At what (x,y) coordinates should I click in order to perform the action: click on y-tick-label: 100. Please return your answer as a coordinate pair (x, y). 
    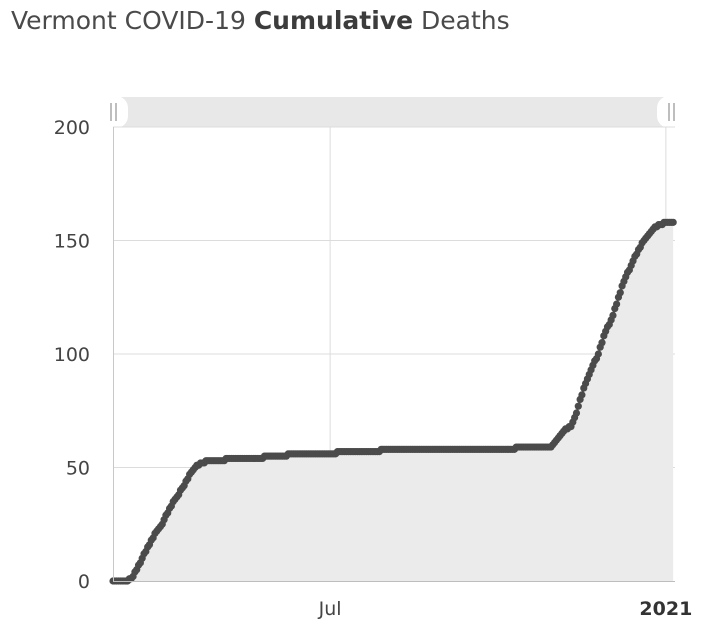
    Looking at the image, I should click on (72, 355).